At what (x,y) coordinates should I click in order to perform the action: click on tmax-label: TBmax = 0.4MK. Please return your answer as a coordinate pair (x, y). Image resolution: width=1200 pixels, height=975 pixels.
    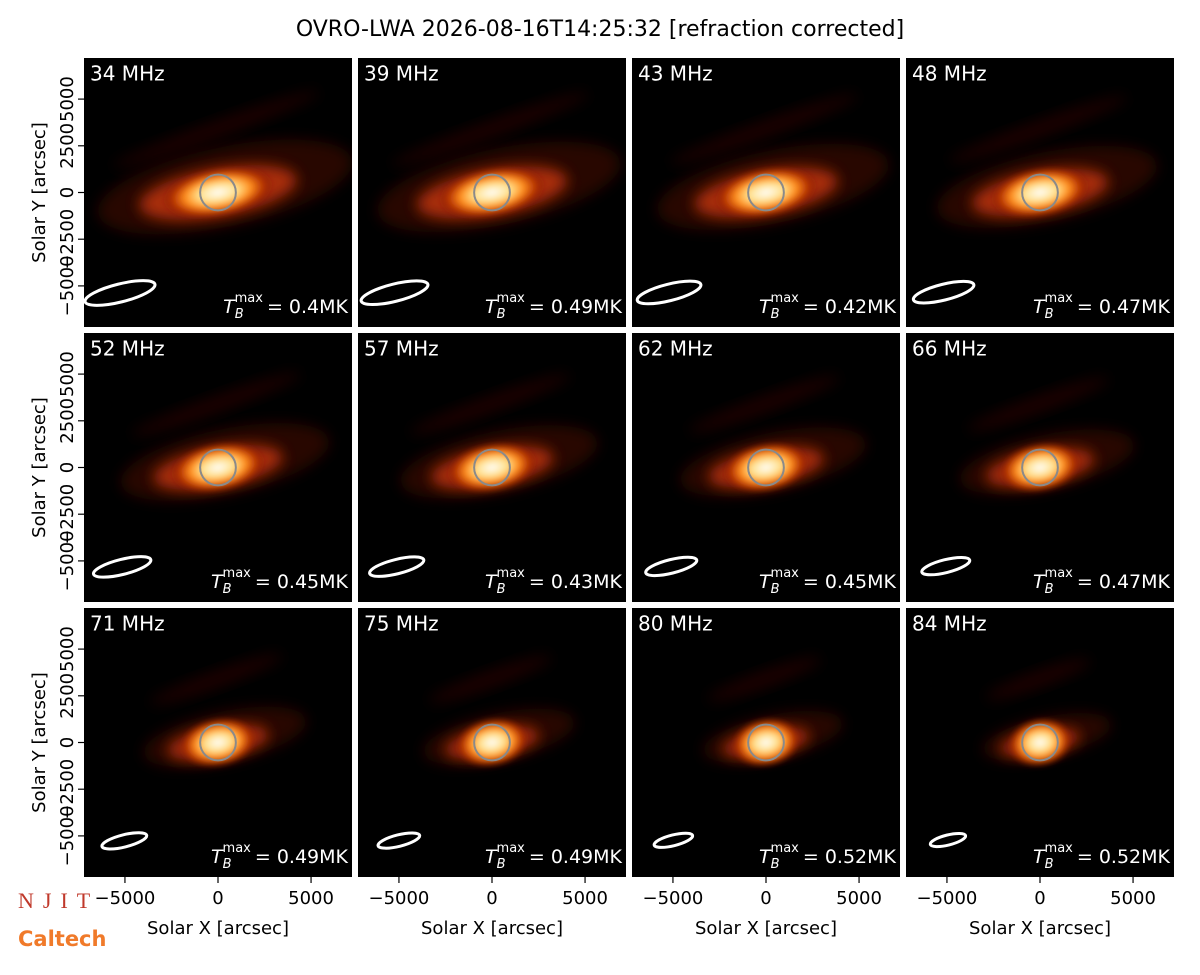
    Looking at the image, I should click on (285, 306).